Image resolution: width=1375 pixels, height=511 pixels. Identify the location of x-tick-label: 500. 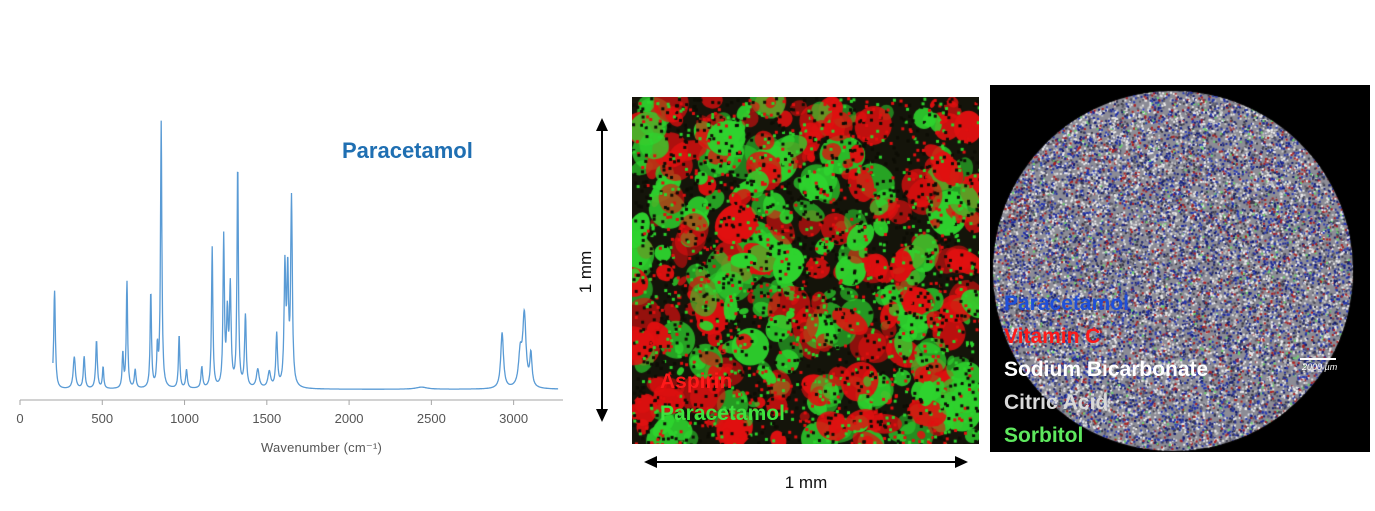
(102, 418).